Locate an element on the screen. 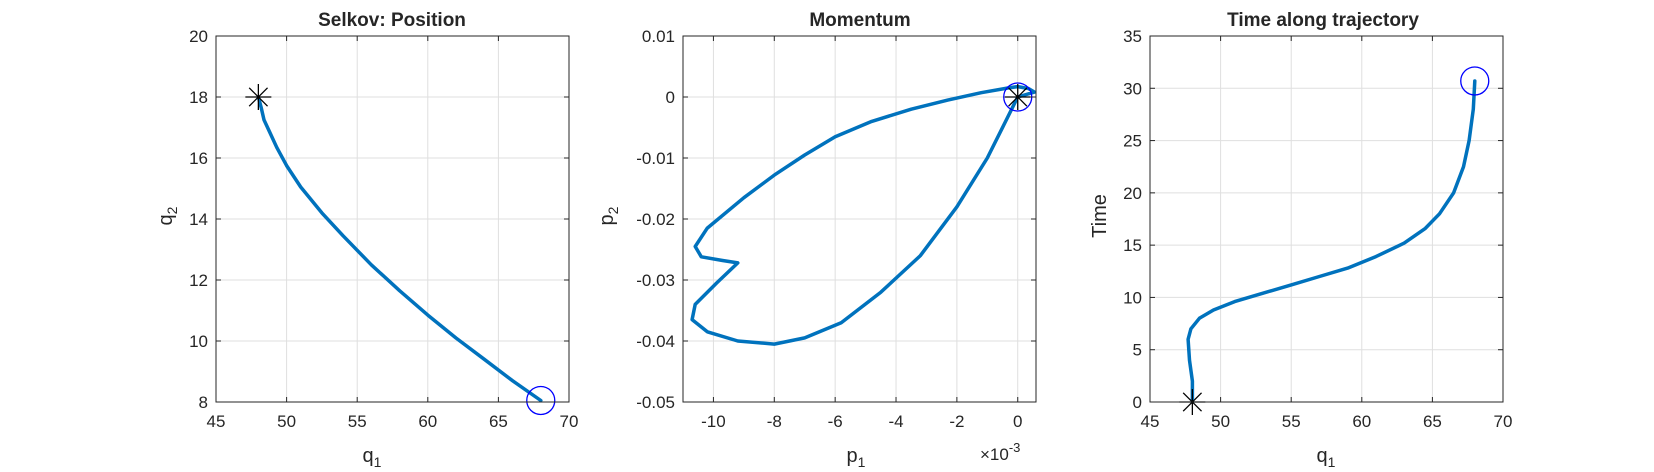  y-tick-label: 16 is located at coordinates (198, 158).